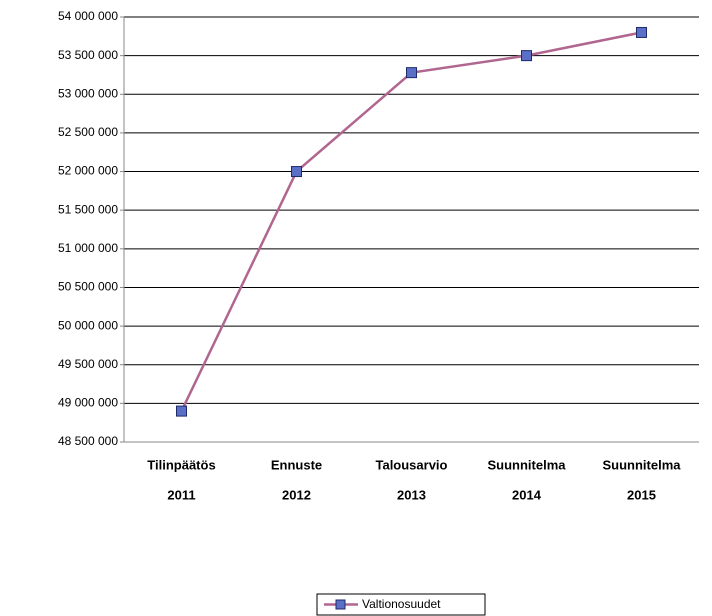 The image size is (712, 616). What do you see at coordinates (88, 132) in the screenshot?
I see `y-tick-label: 52 500 000` at bounding box center [88, 132].